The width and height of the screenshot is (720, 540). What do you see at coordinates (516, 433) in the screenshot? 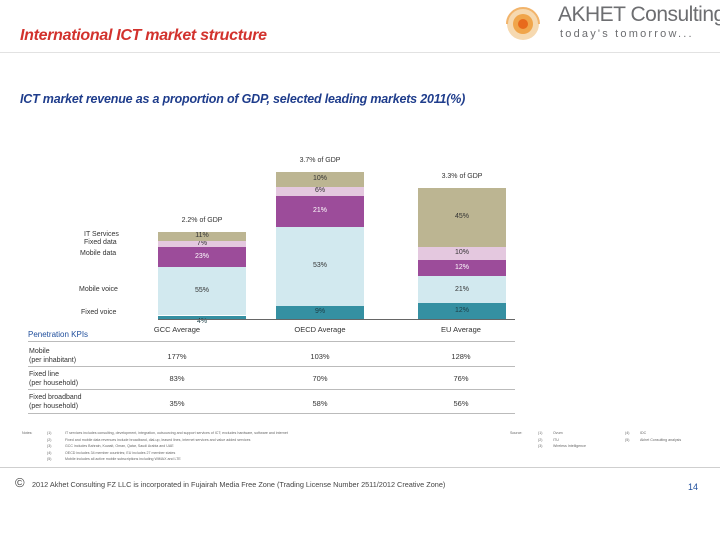
I see `sources-heading: Source:` at bounding box center [516, 433].